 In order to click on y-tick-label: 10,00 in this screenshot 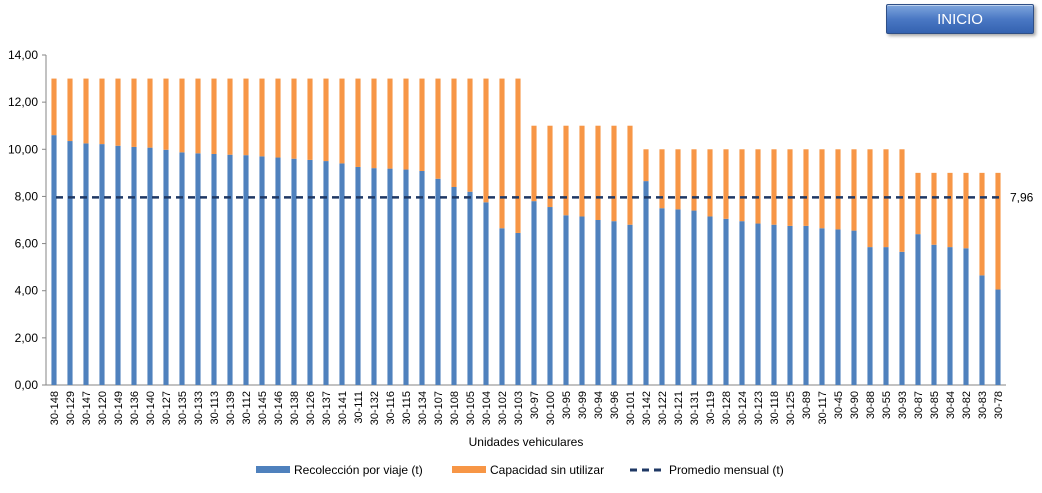, I will do `click(23, 149)`.